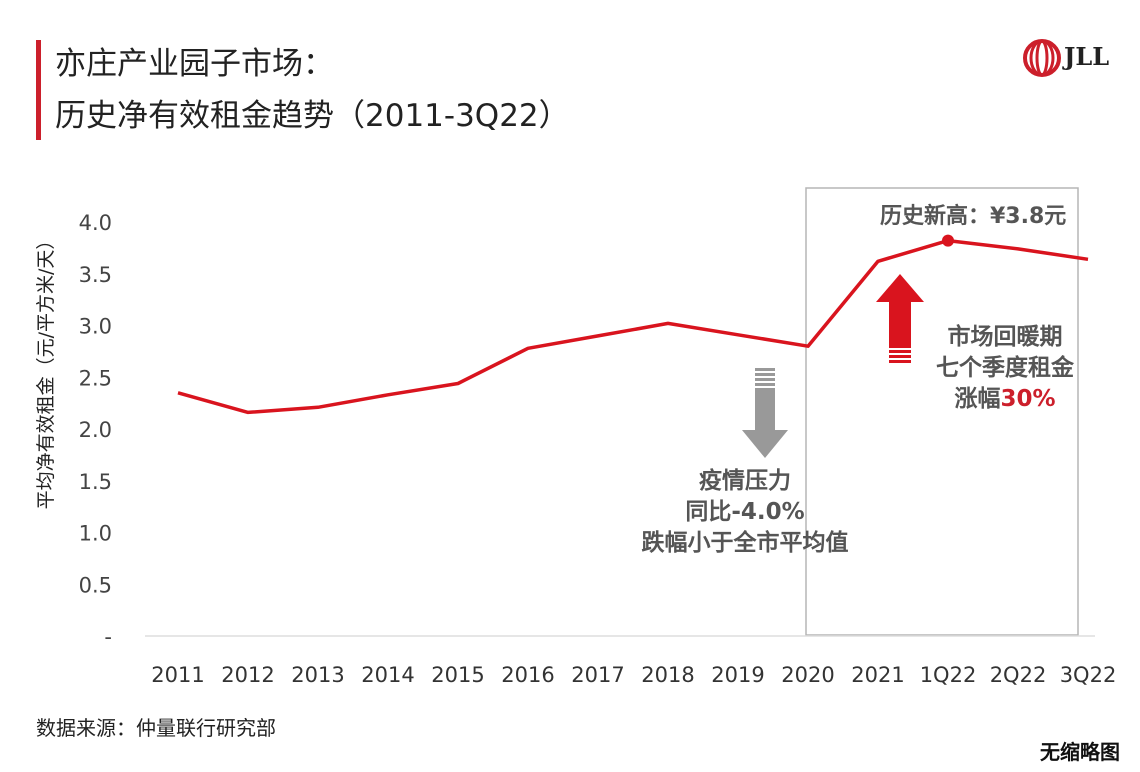  Describe the element at coordinates (877, 675) in the screenshot. I see `x-tick-label: 2021` at that location.